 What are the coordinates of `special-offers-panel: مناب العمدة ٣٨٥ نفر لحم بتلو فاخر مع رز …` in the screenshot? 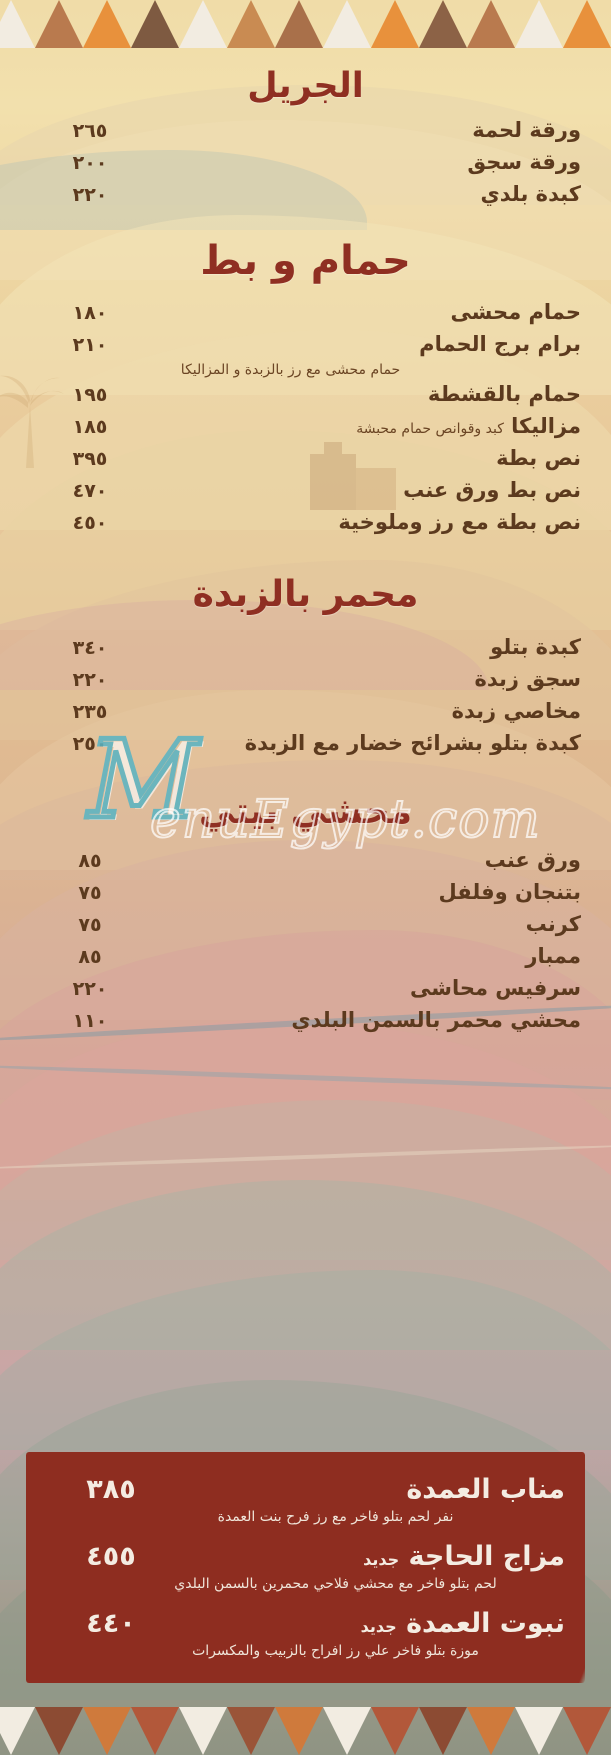 It's located at (305, 1564).